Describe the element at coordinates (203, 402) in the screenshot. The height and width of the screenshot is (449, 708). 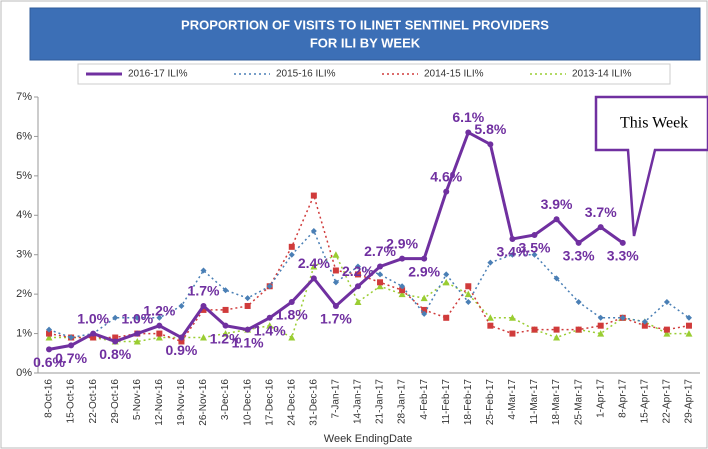
I see `x-tick-label: 26-Nov-16` at that location.